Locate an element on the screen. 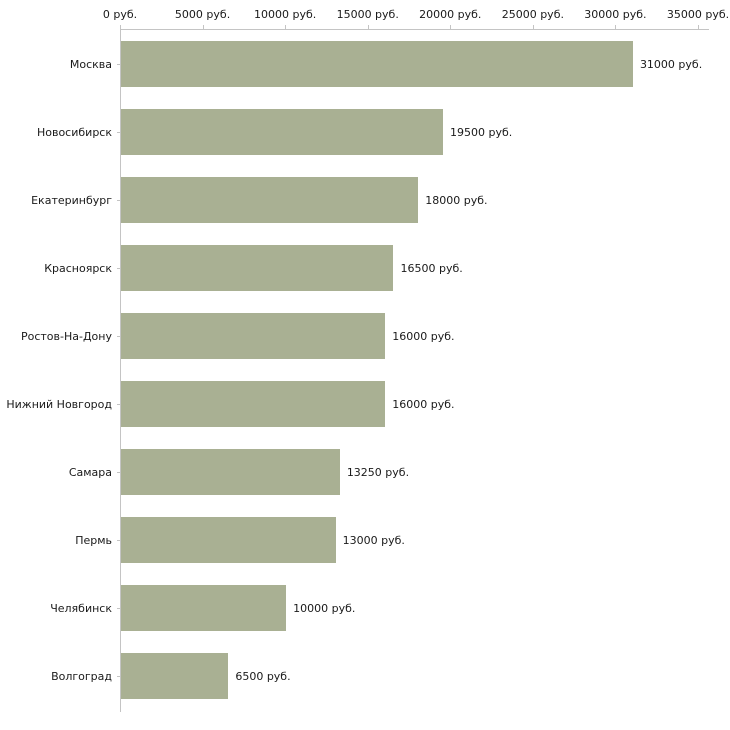 The height and width of the screenshot is (730, 730). chart-row: Москва 31000 руб. is located at coordinates (365, 64).